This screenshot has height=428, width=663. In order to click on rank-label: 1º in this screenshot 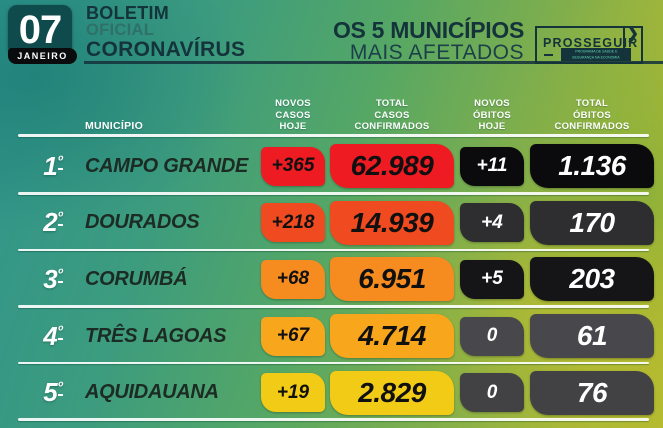, I will do `click(53, 165)`.